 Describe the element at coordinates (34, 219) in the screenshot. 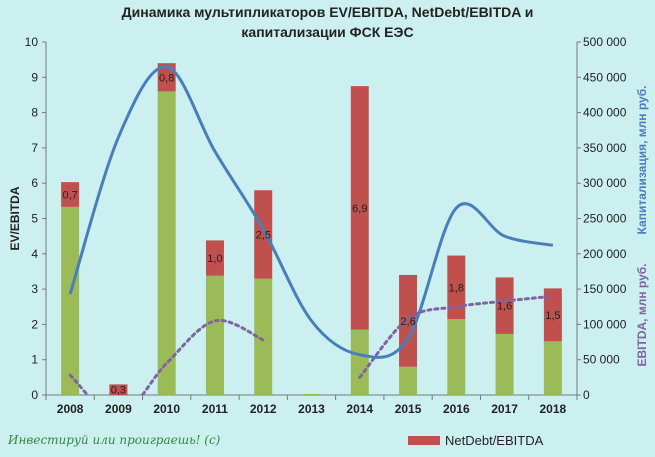

I see `y-tick-label: 5` at that location.